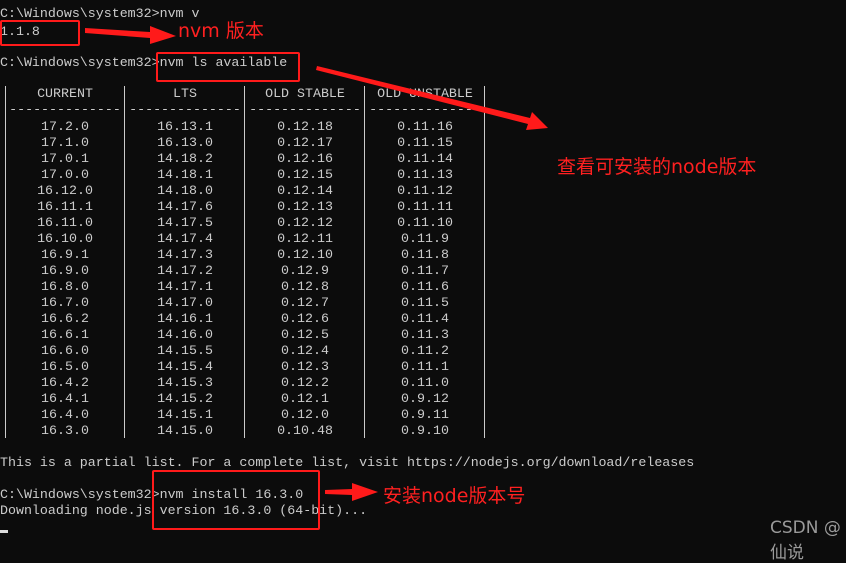 The image size is (846, 563). I want to click on column-header: LTS, so click(185, 93).